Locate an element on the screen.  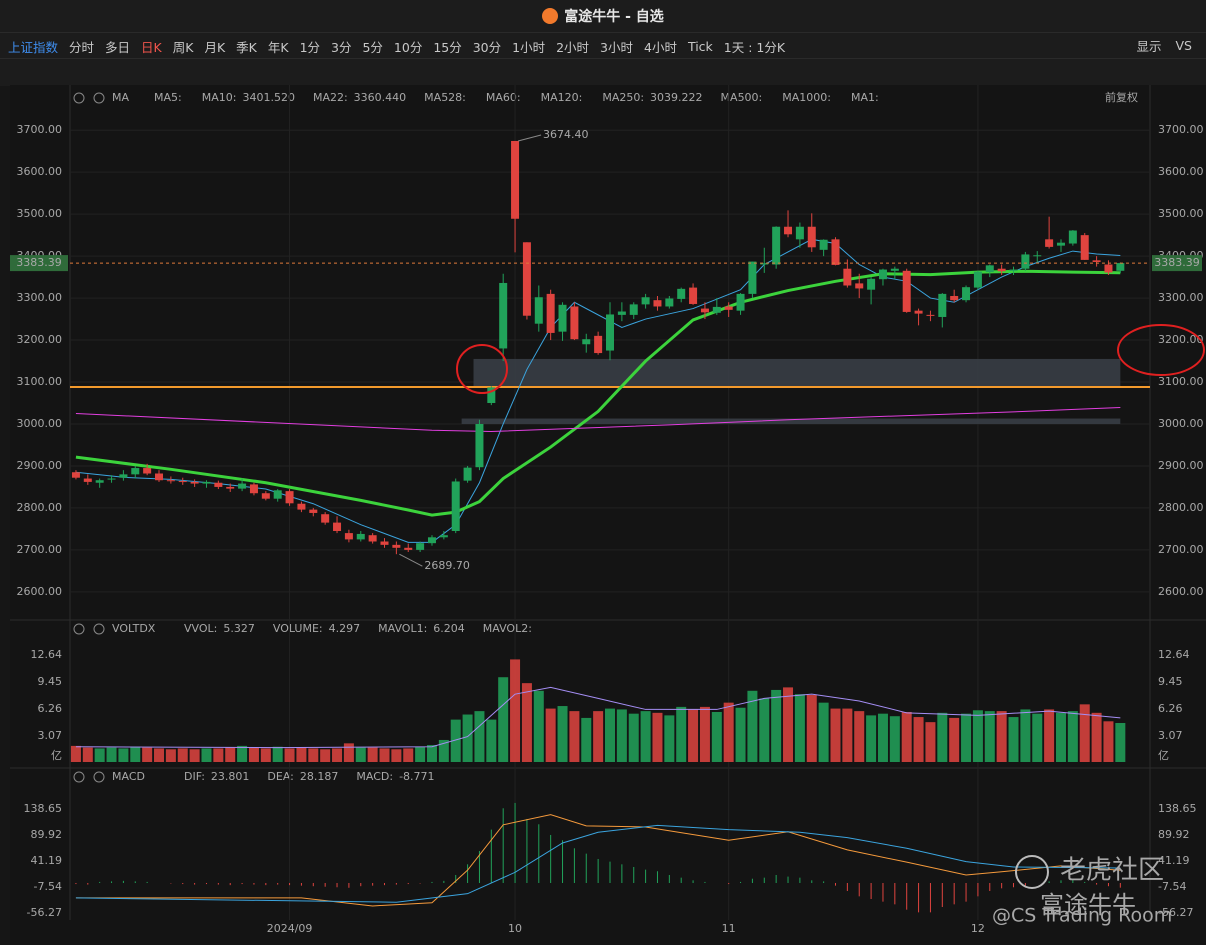
legend-label: MA5: is located at coordinates (168, 97).